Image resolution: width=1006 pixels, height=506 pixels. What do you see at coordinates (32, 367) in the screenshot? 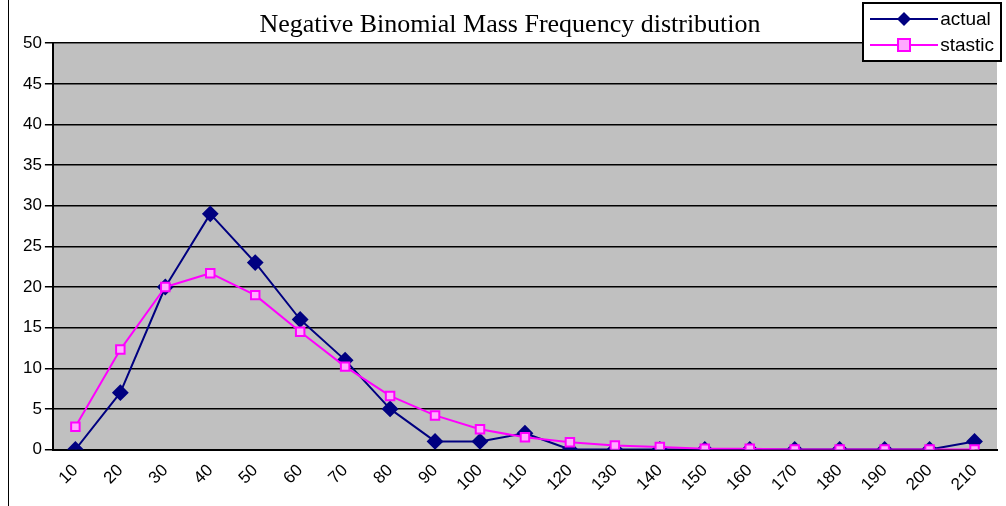
I see `y-tick-label: 10` at bounding box center [32, 367].